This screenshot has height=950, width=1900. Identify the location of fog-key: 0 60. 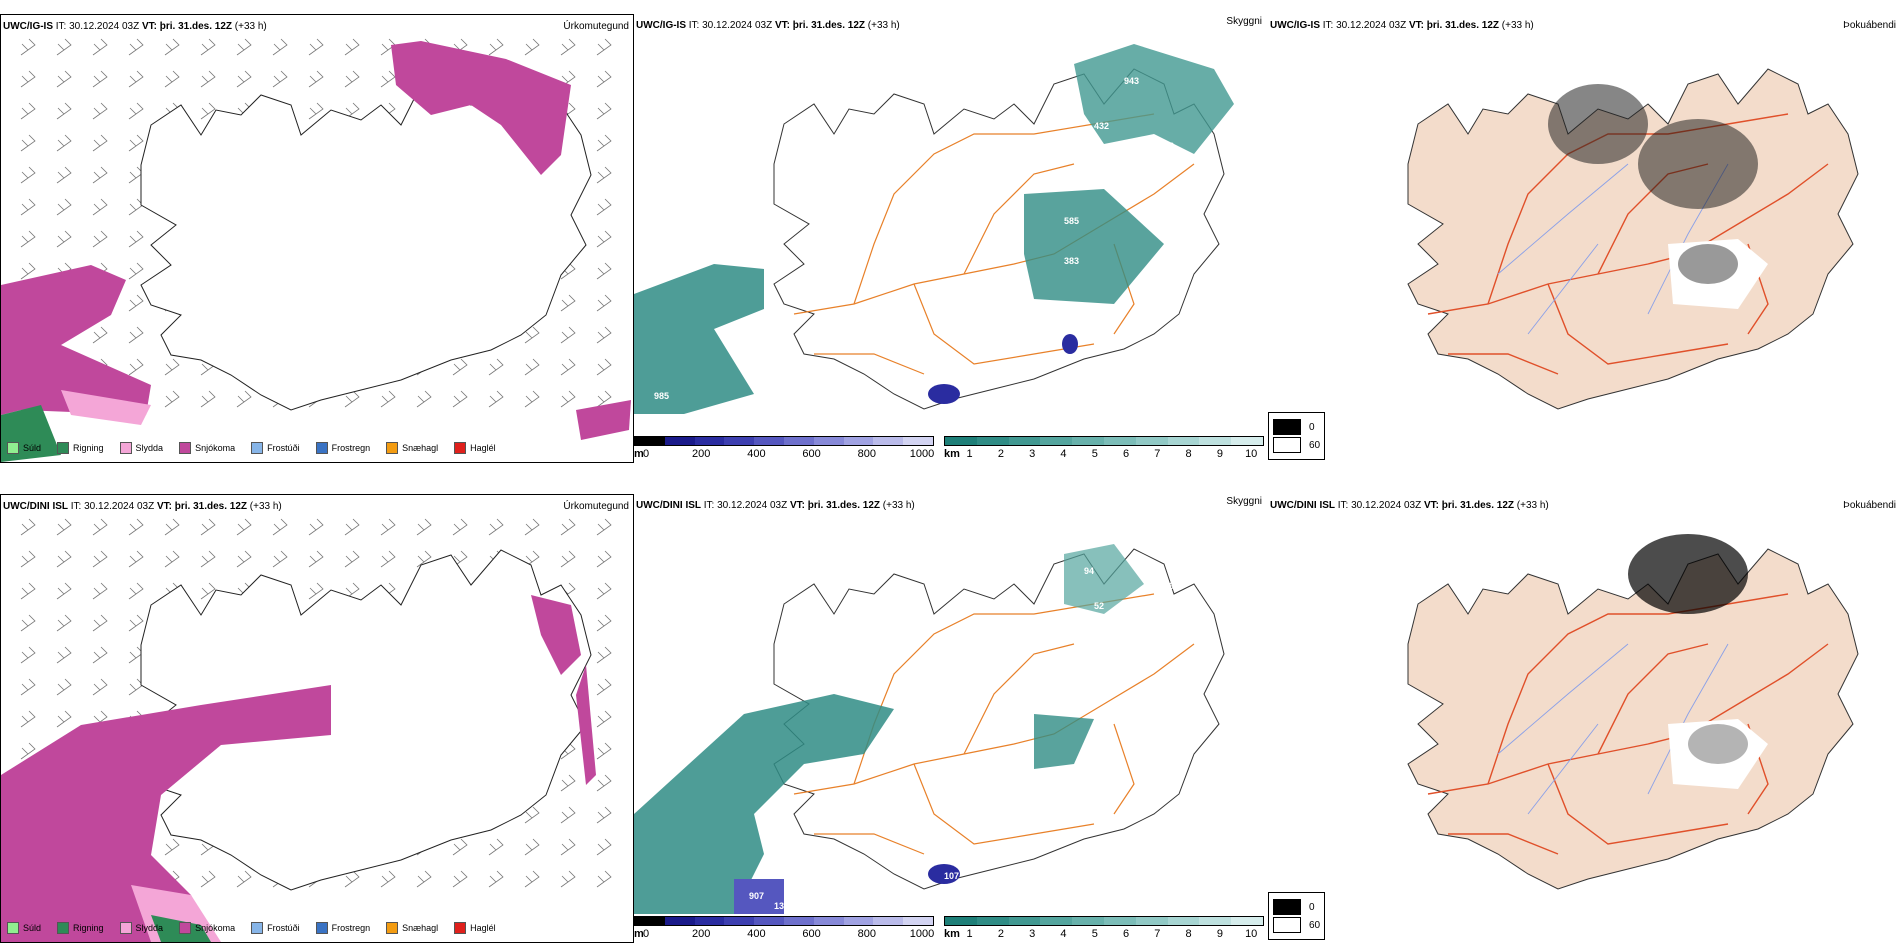
(1297, 916).